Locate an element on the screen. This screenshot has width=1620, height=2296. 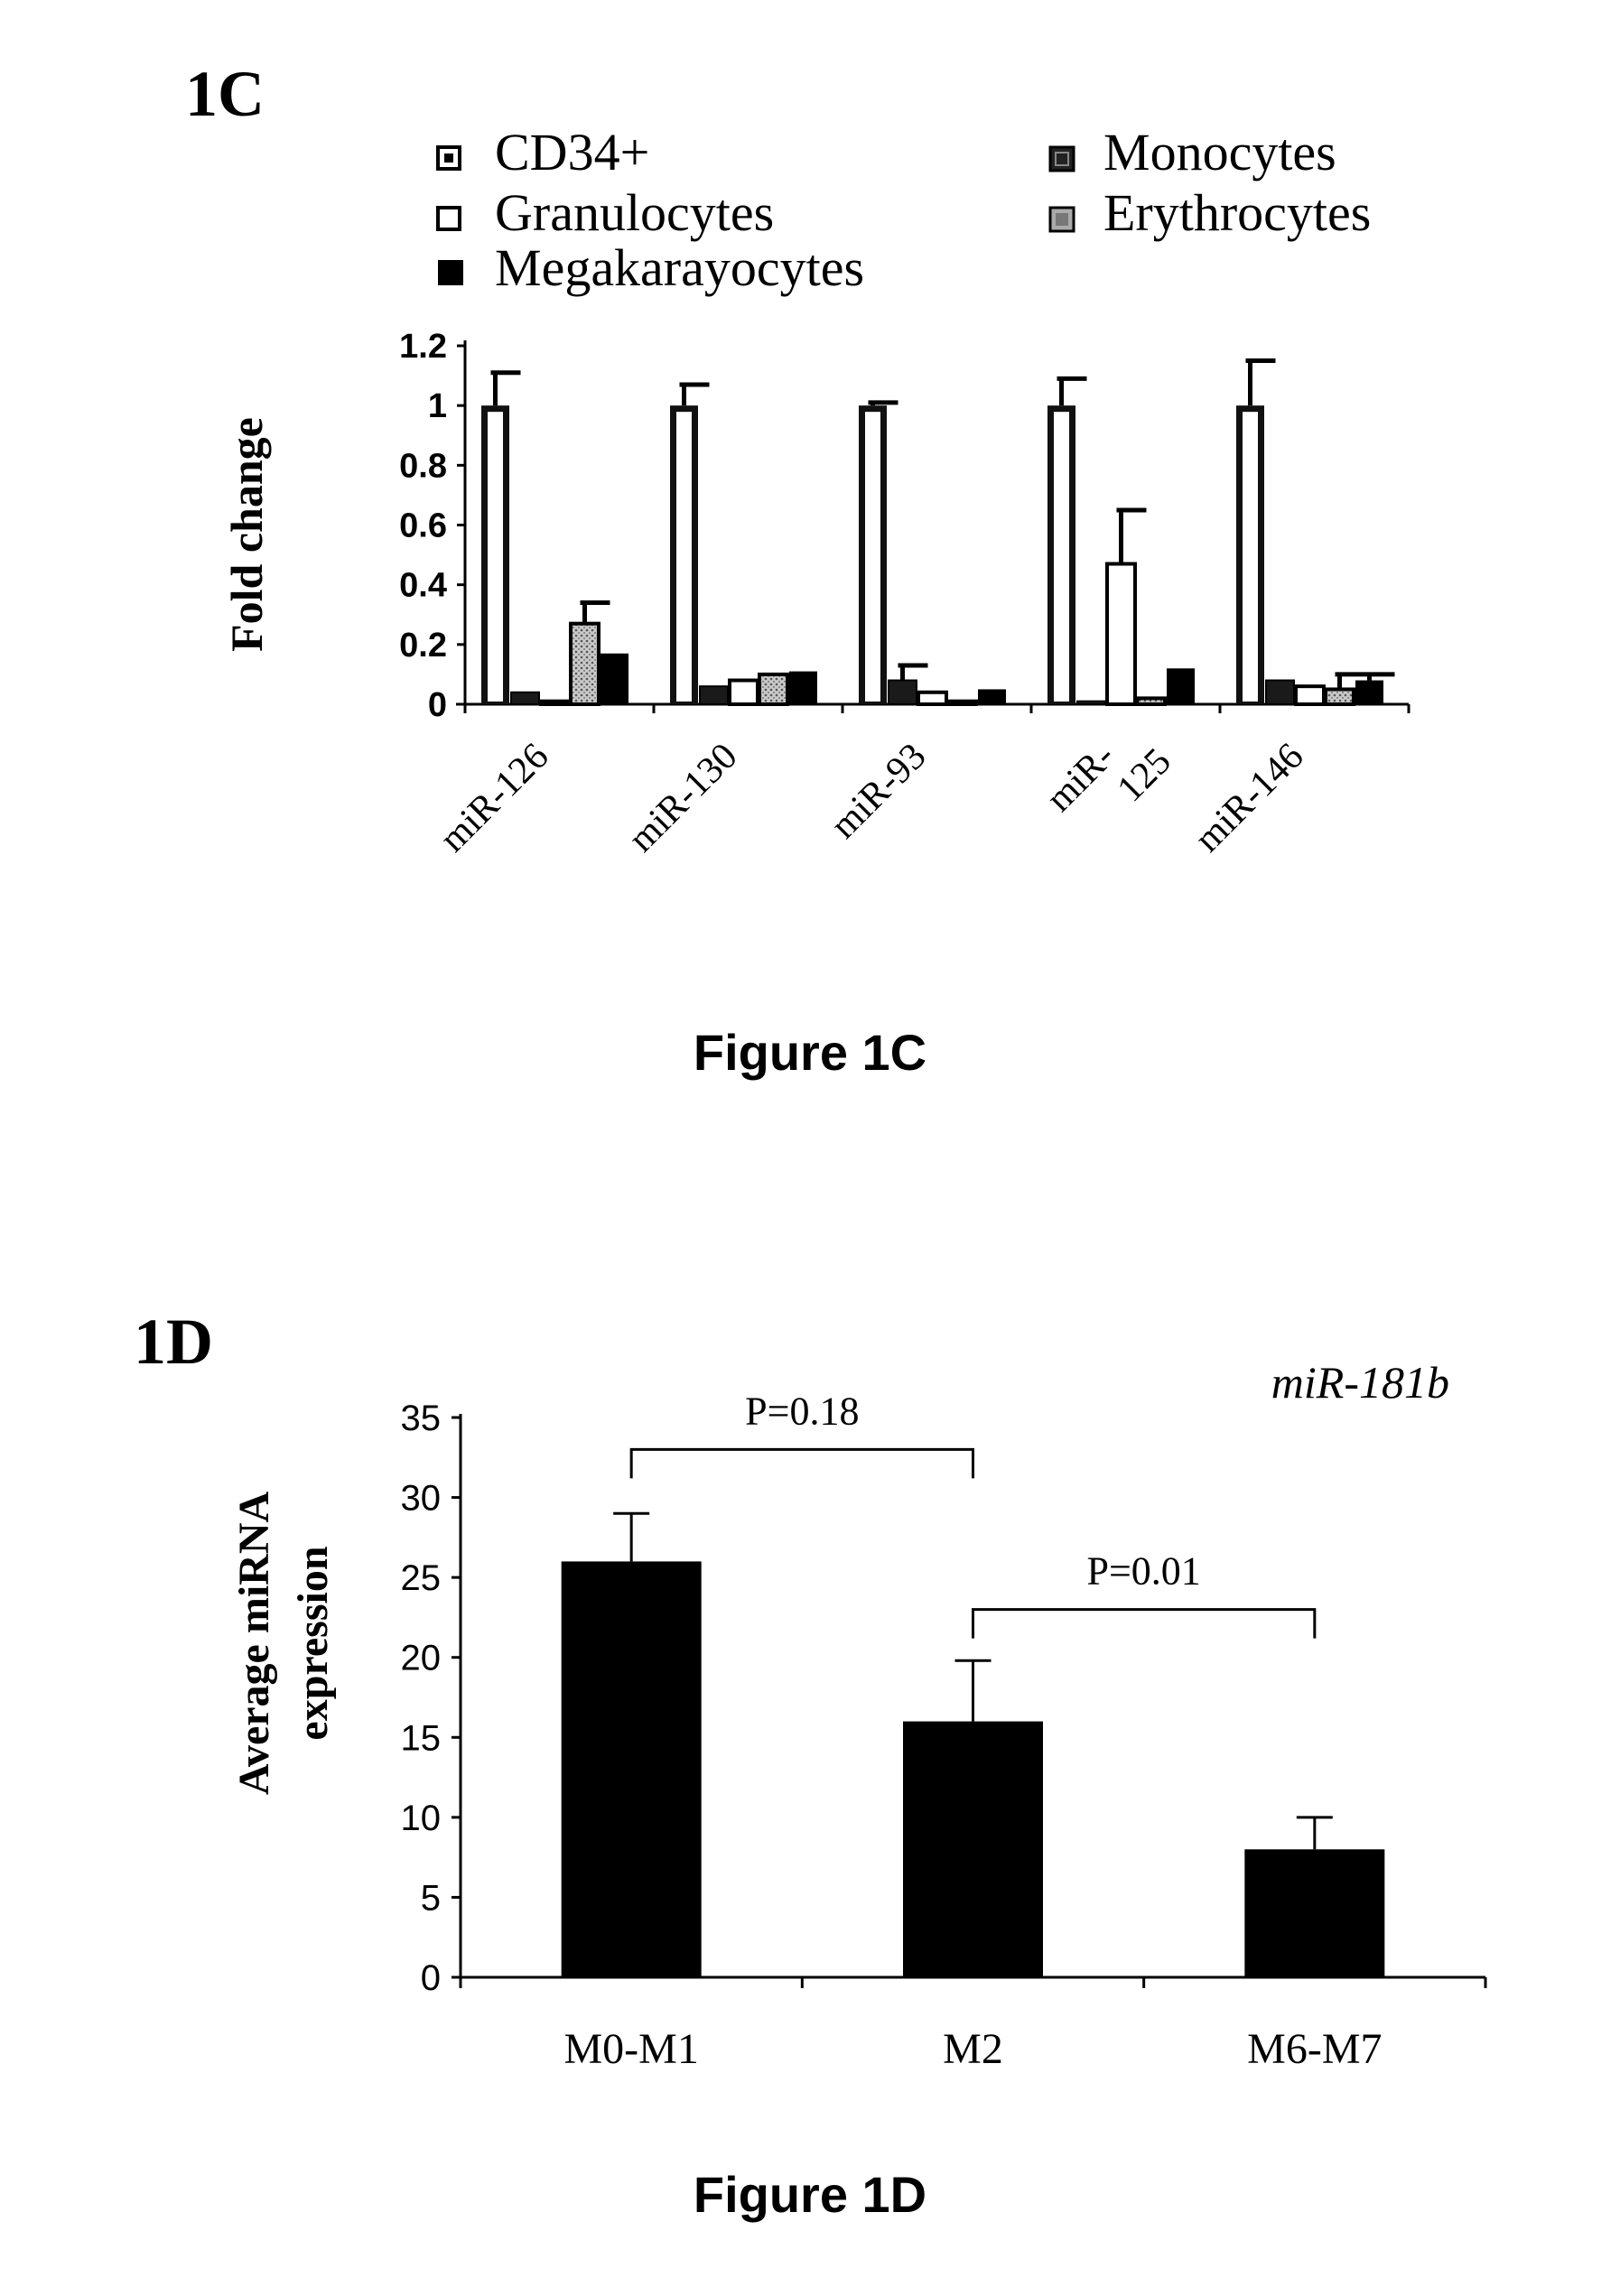
x-tick-label-line: miR-130 is located at coordinates (682, 798).